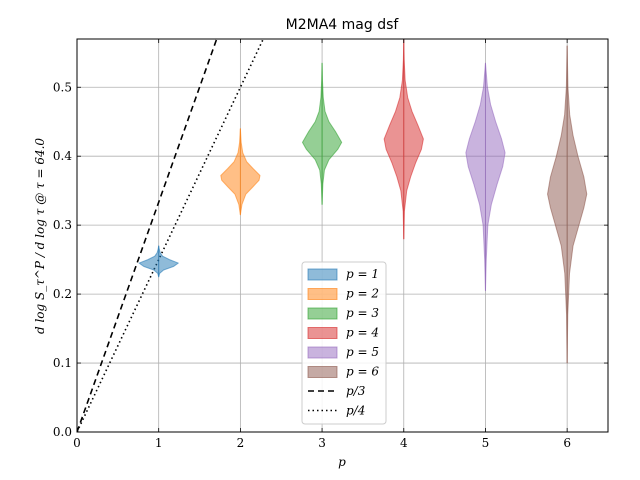 This screenshot has width=640, height=480. Describe the element at coordinates (322, 333) in the screenshot. I see `legend-swatch-p4` at that location.